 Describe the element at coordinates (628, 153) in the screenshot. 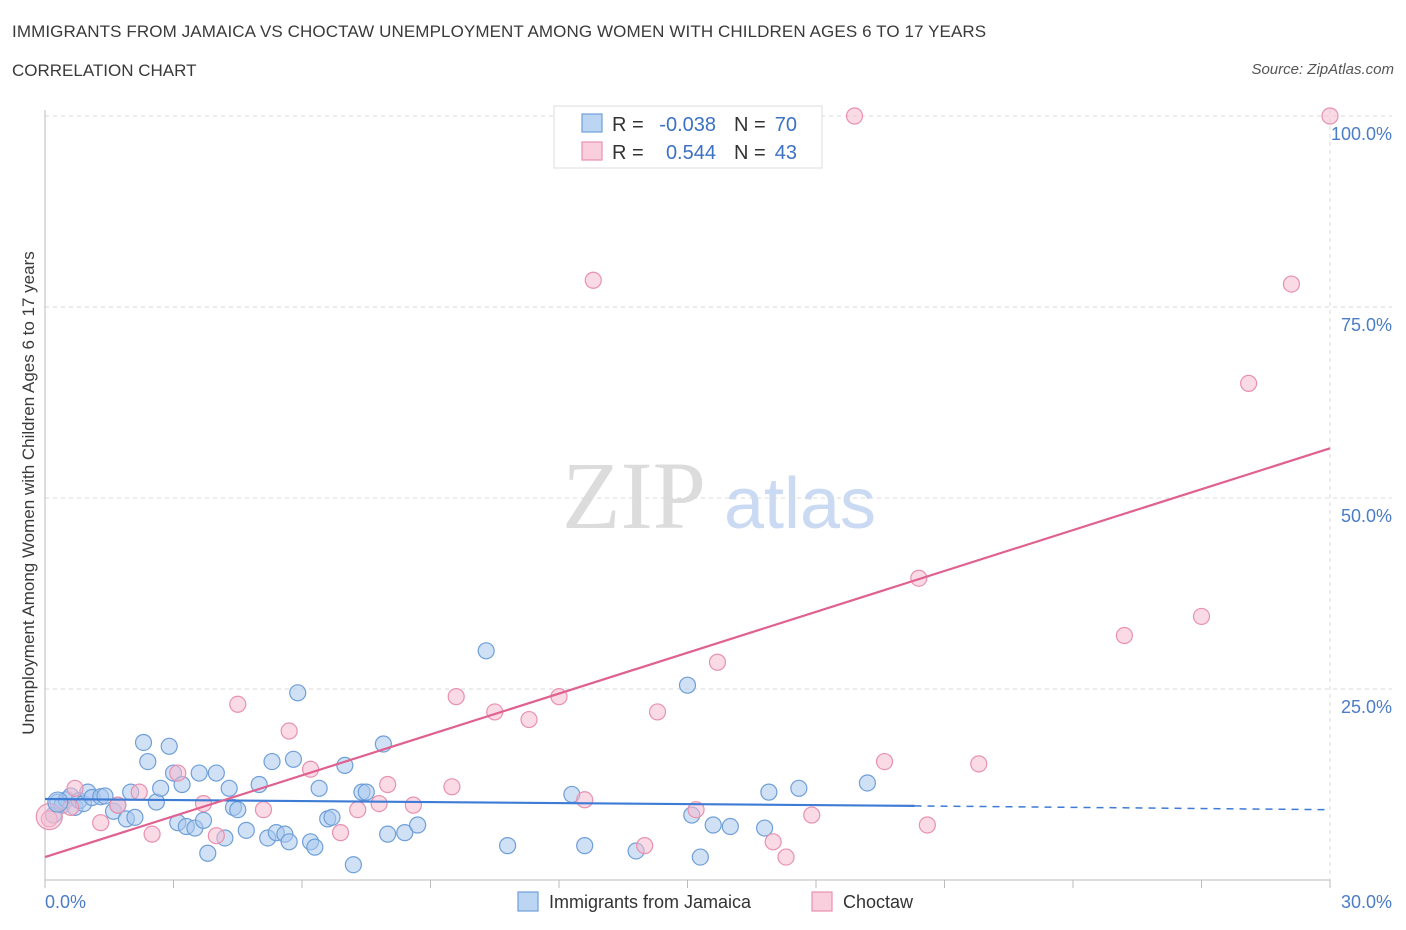

I see `stats-r-label-2: R =` at that location.